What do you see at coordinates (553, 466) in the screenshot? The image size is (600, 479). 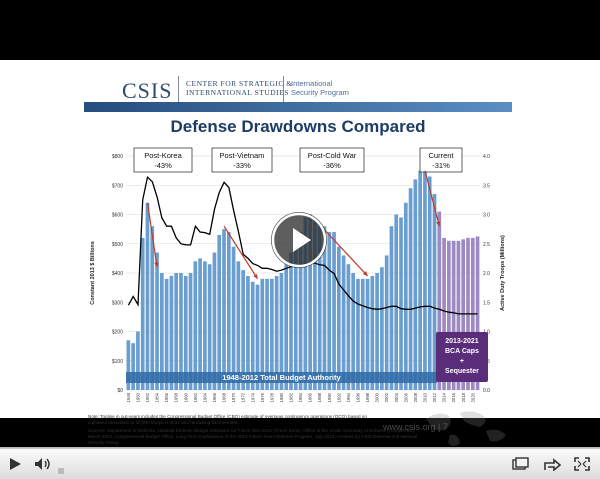 I see `share-button` at bounding box center [553, 466].